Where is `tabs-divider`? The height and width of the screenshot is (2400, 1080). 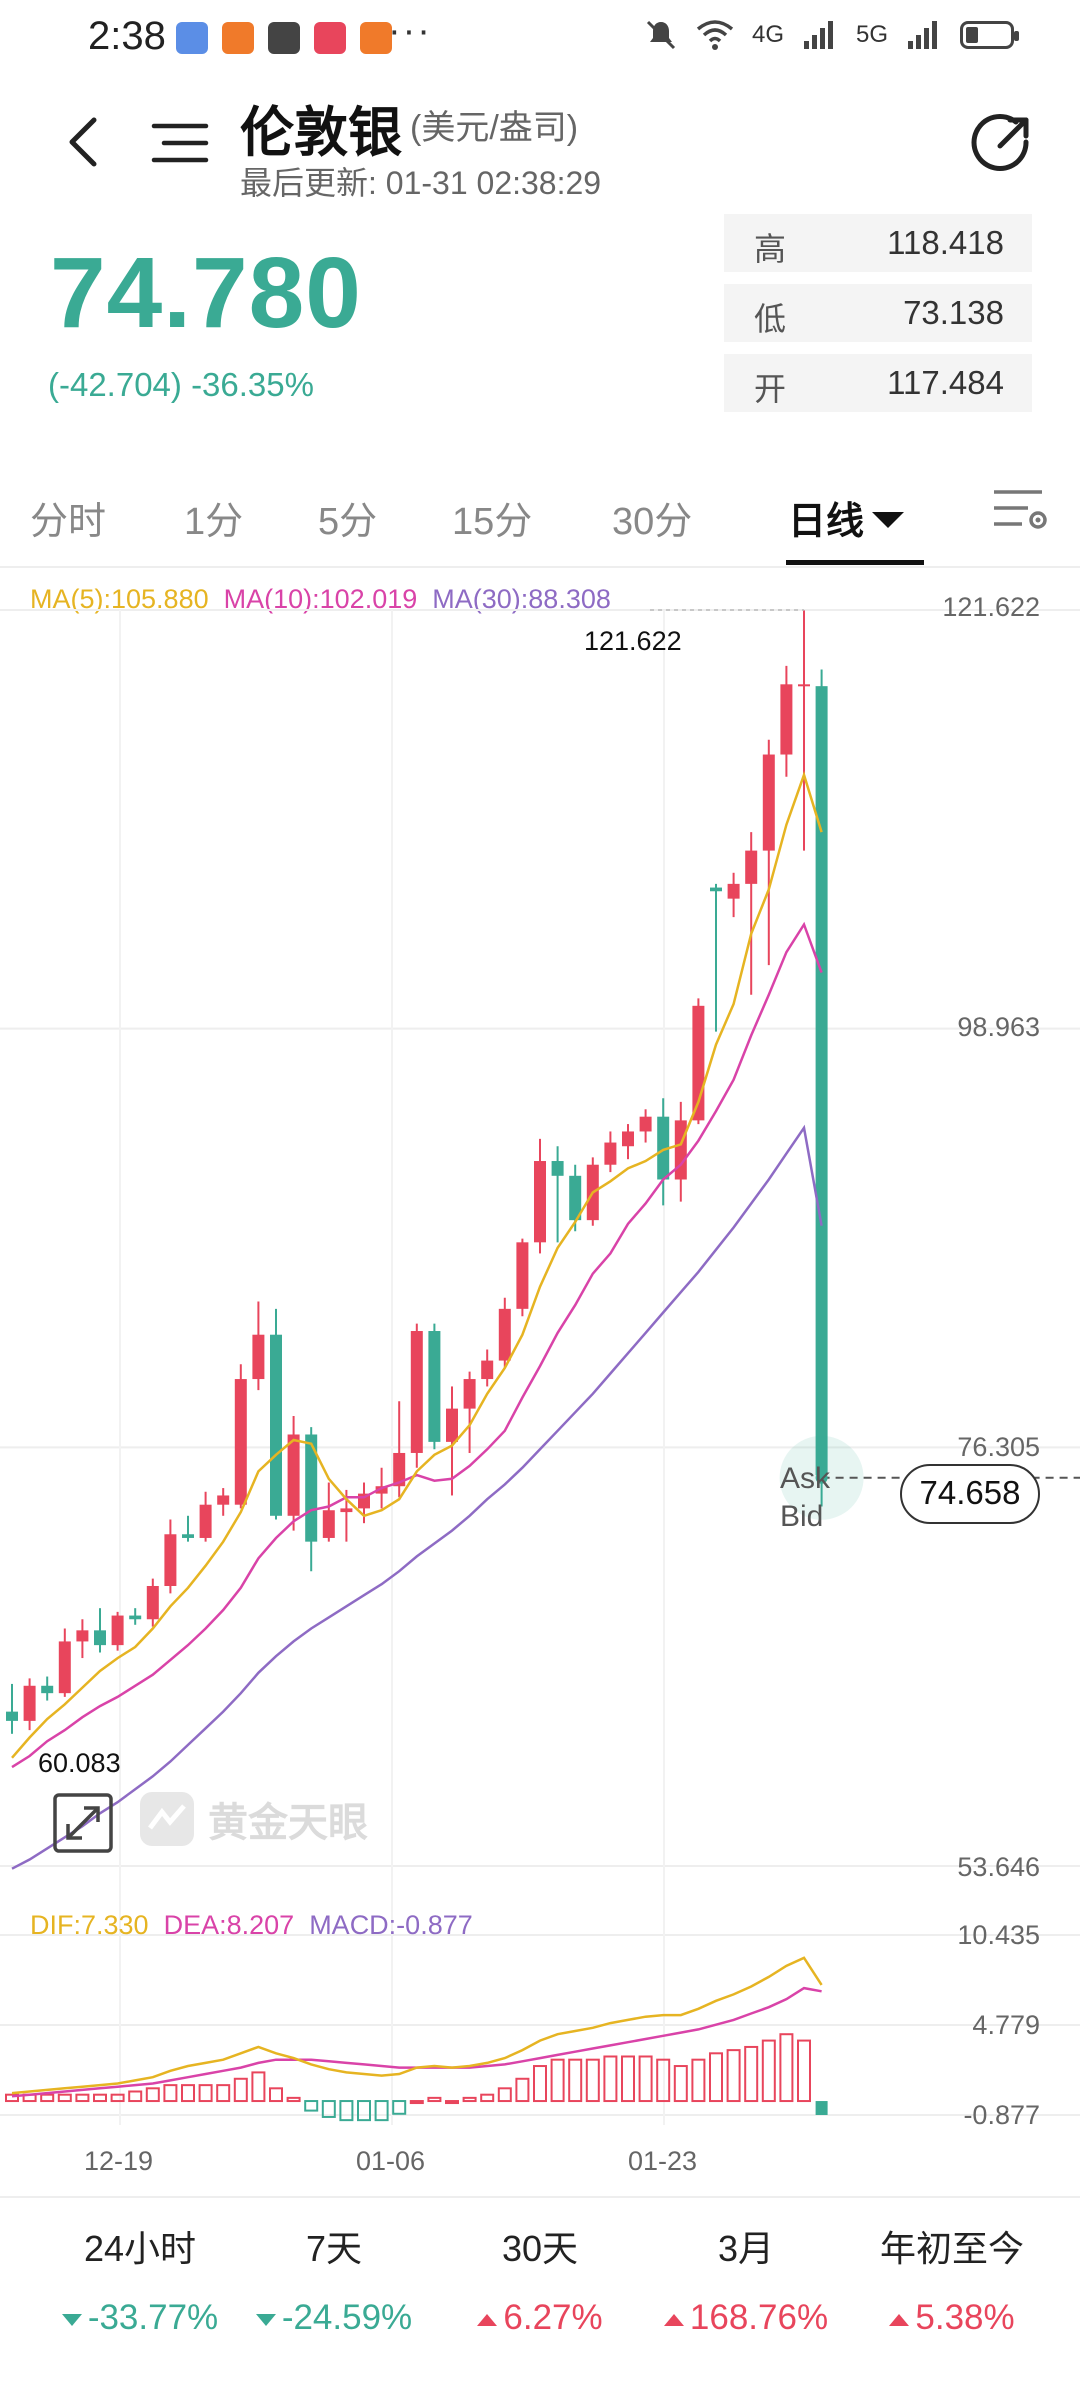 tabs-divider is located at coordinates (540, 567).